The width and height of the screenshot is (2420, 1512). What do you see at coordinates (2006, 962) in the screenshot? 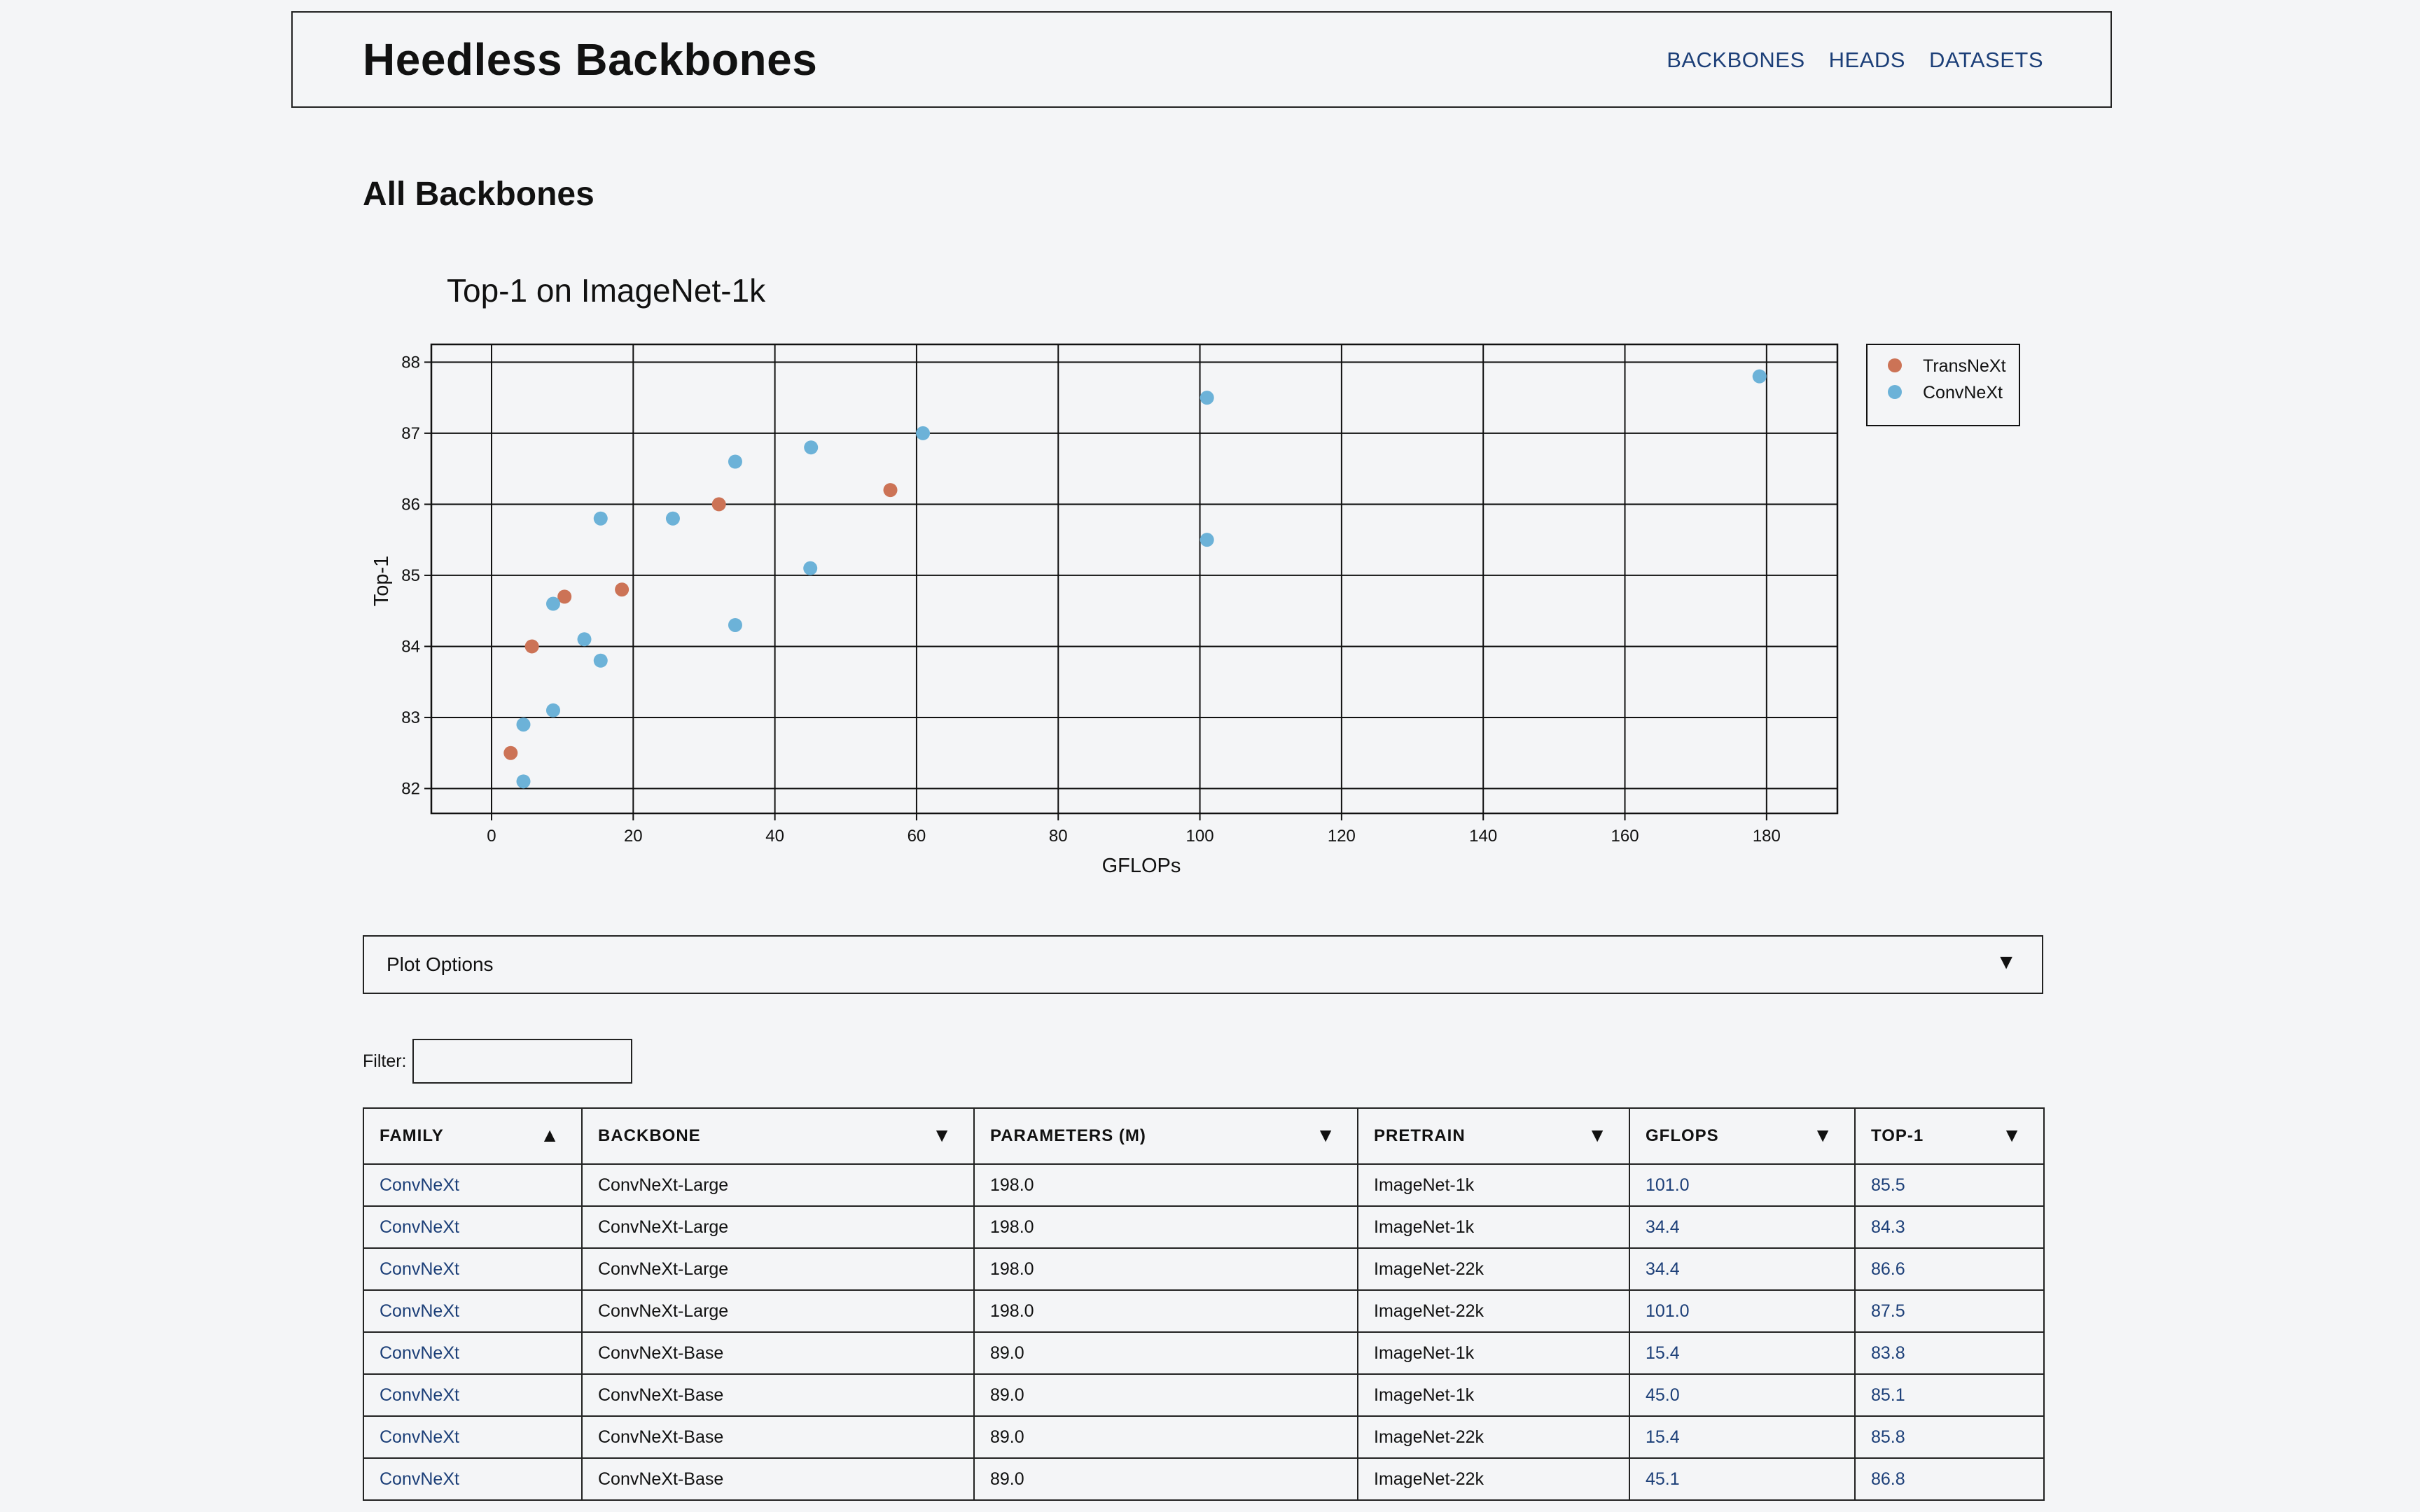
I see `chevron-down-icon: ▼` at bounding box center [2006, 962].